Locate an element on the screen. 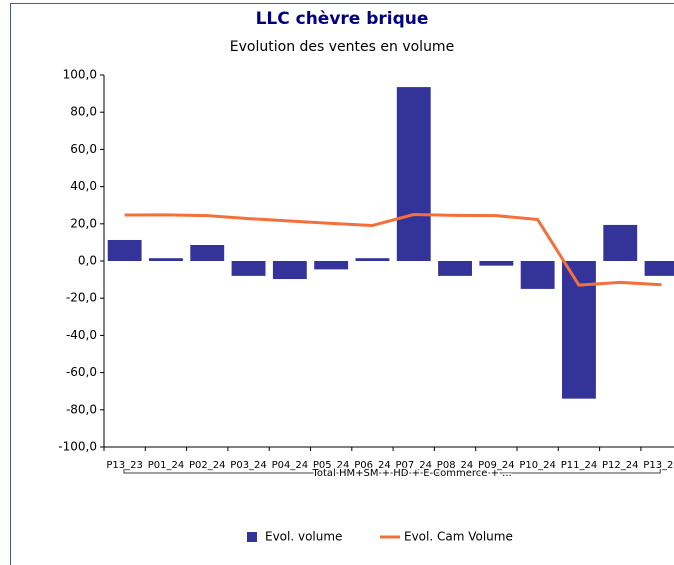 Image resolution: width=674 pixels, height=565 pixels. group-bracket is located at coordinates (392, 471).